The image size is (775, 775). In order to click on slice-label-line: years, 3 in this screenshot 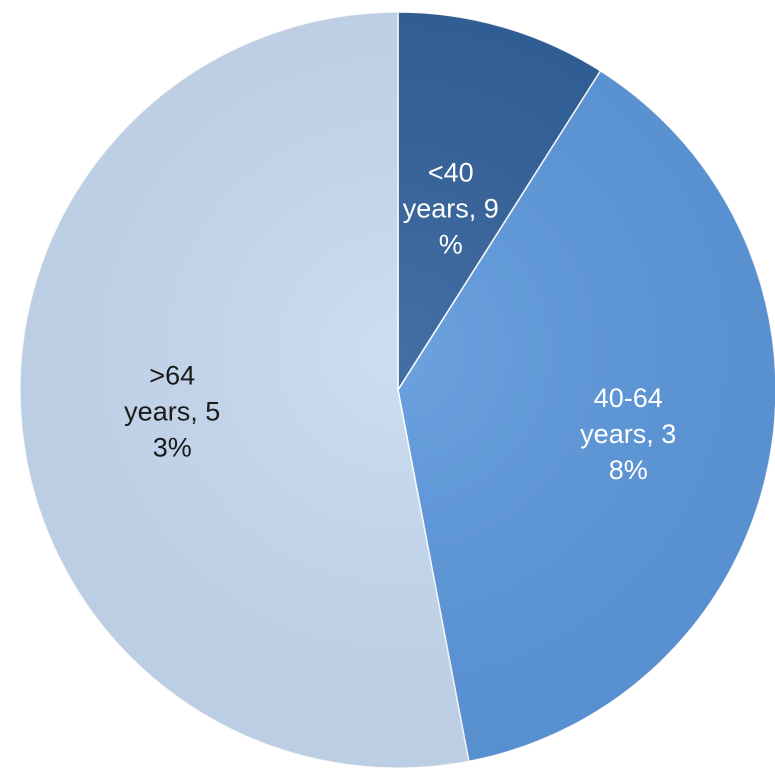, I will do `click(628, 434)`.